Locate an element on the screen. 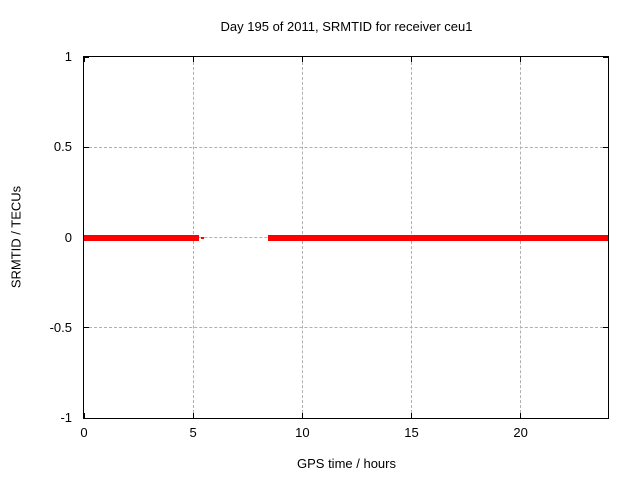 Image resolution: width=640 pixels, height=480 pixels. gridline-y-0.5 is located at coordinates (346, 147).